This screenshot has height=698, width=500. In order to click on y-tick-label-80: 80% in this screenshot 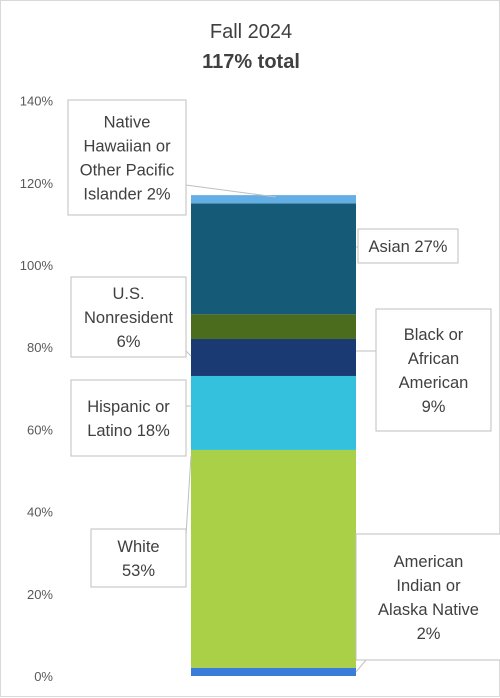, I will do `click(40, 347)`.